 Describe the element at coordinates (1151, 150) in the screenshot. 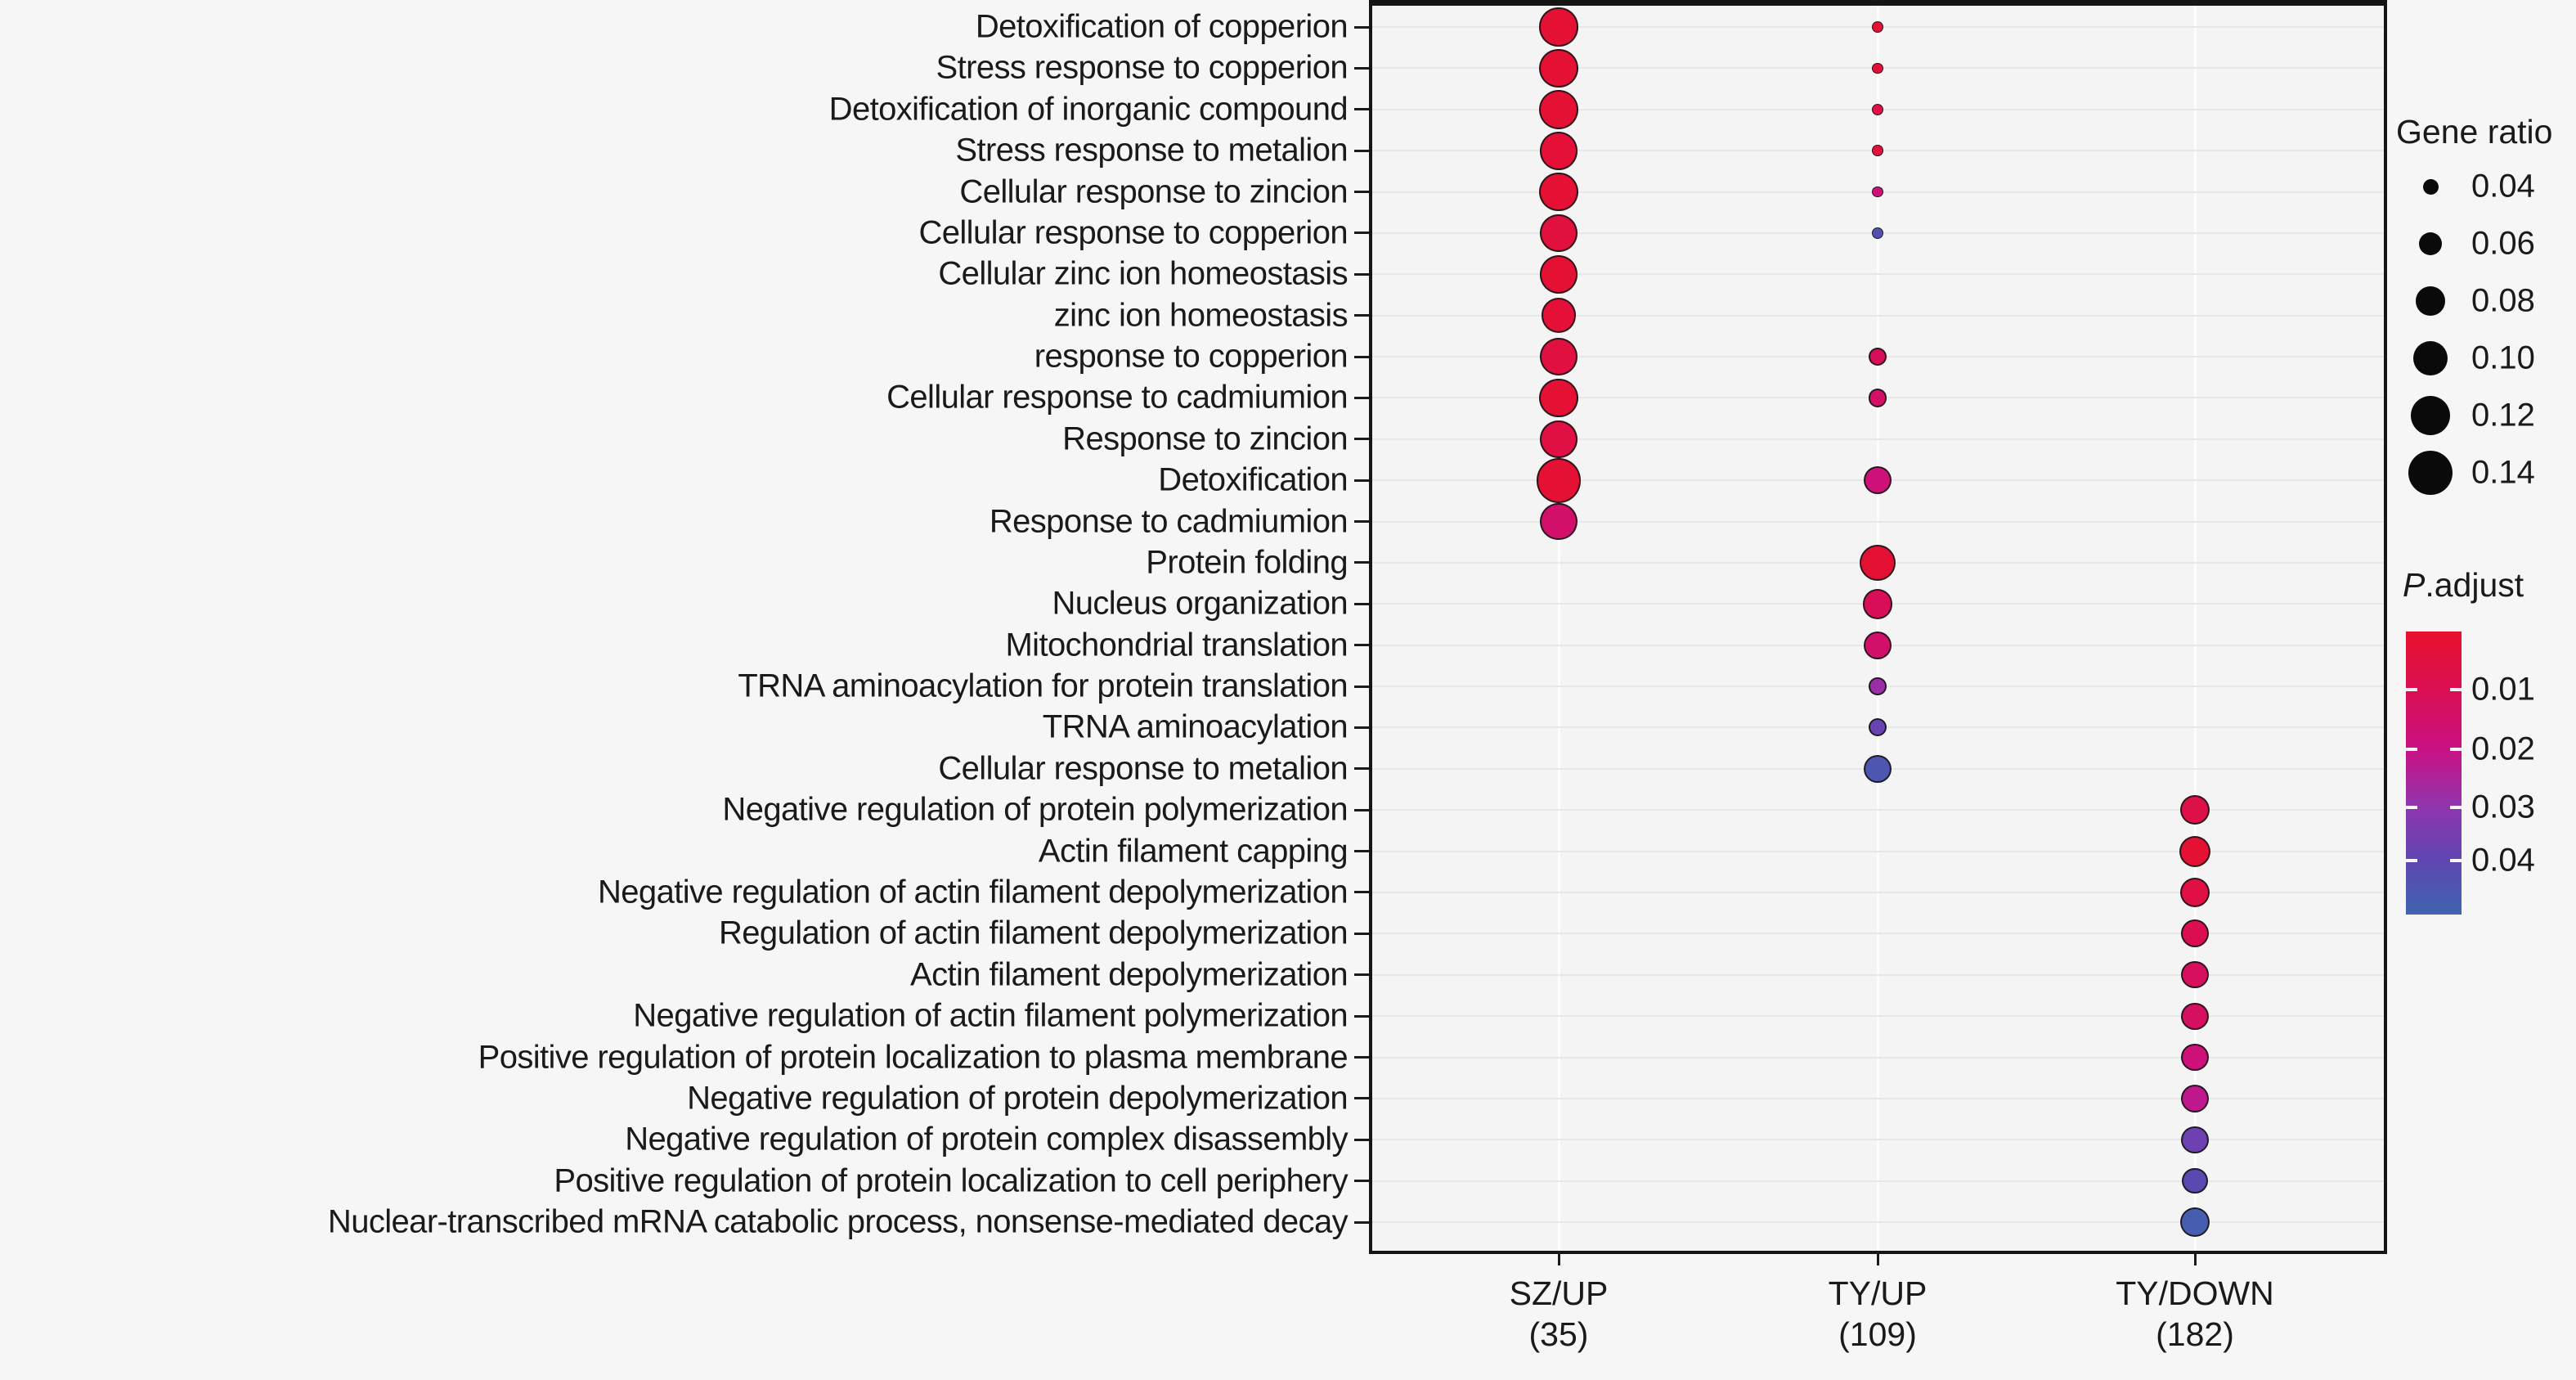

I see `y-axis-label: Stress response to metalion` at that location.